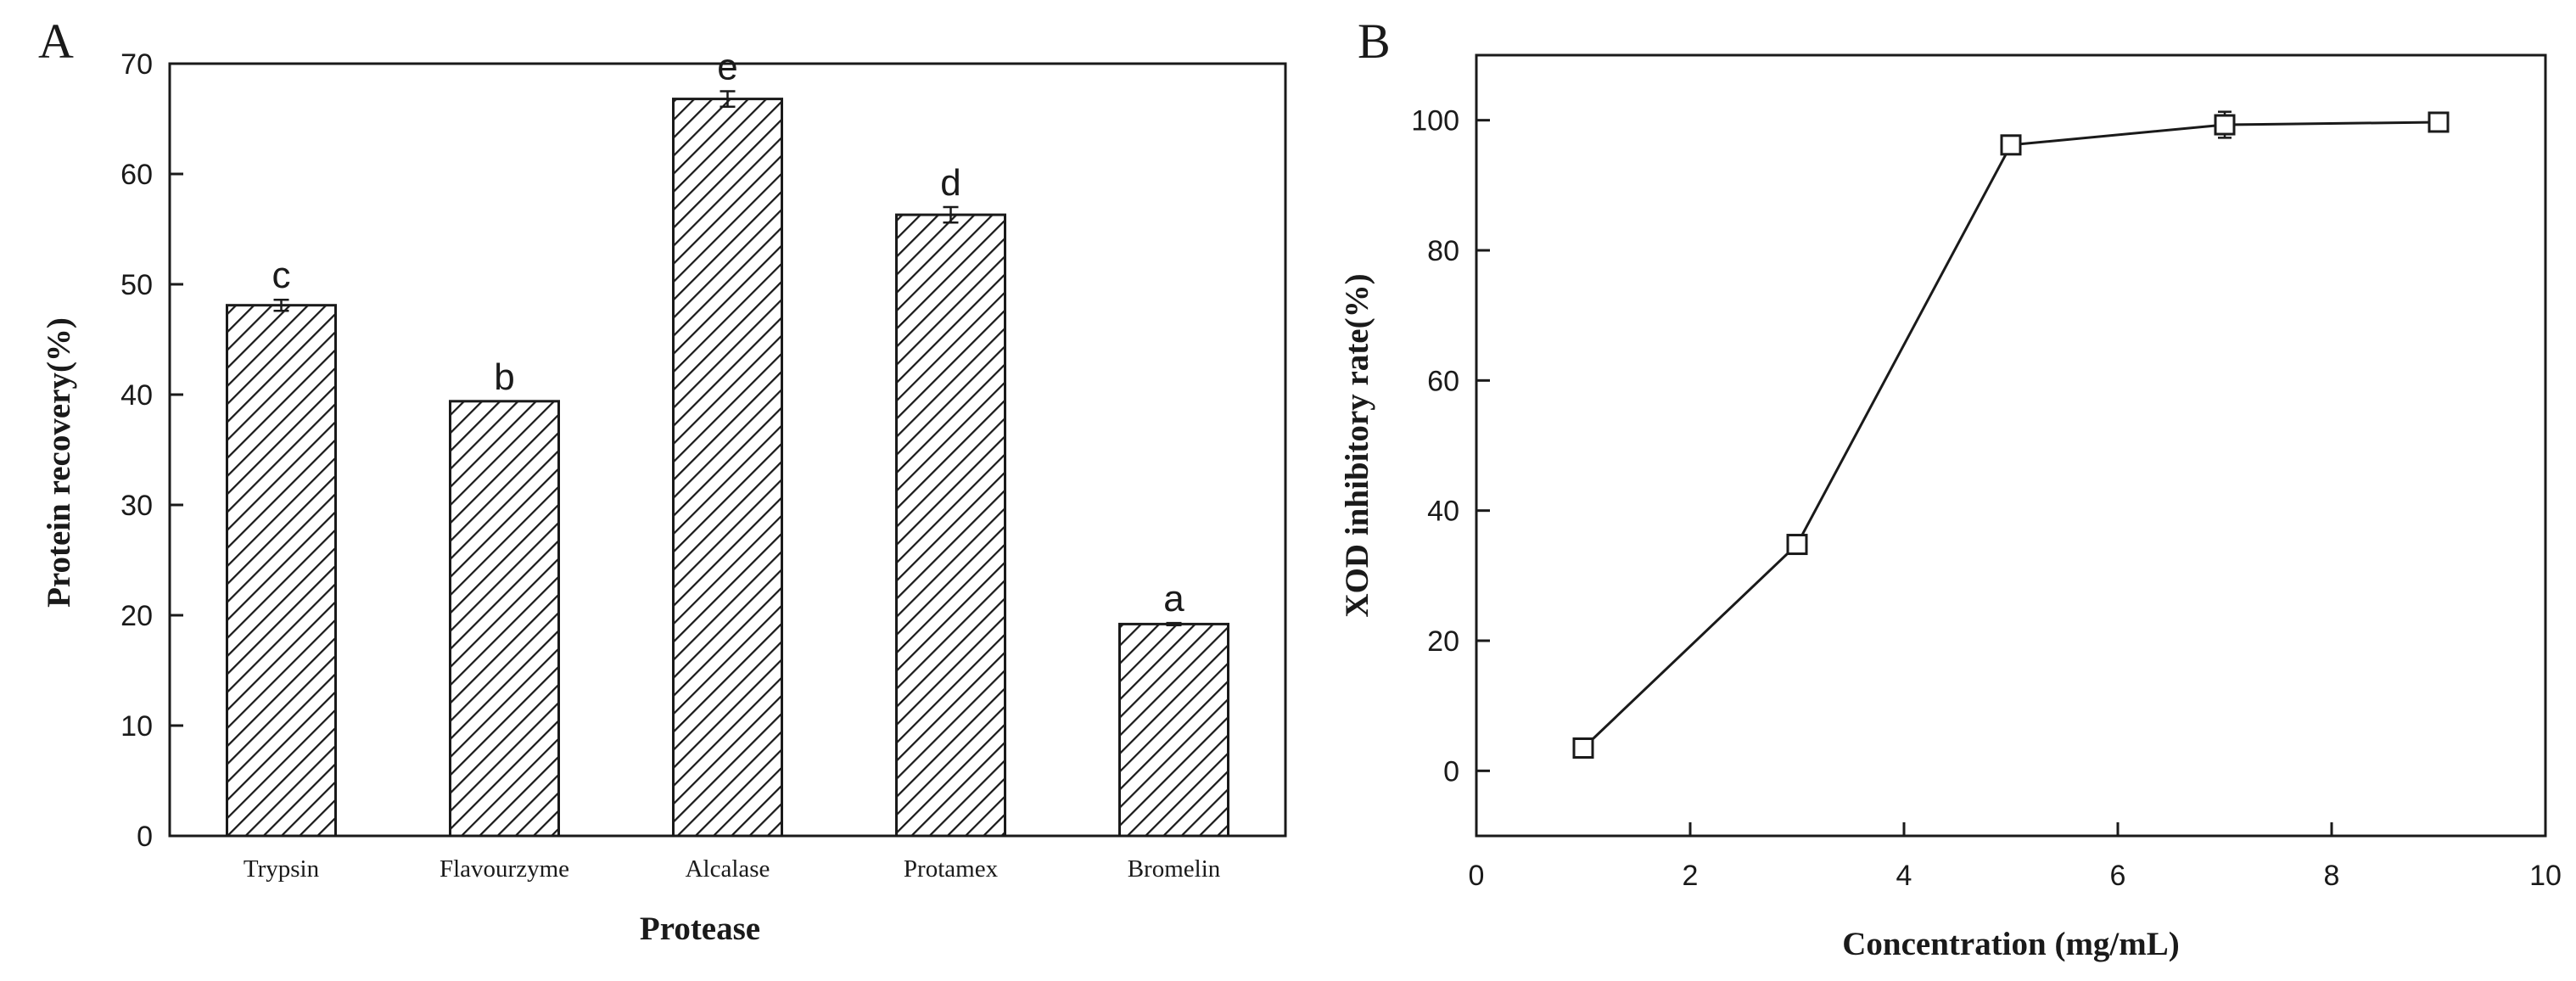 This screenshot has width=2576, height=981. What do you see at coordinates (727, 67) in the screenshot?
I see `significance-letter: e` at bounding box center [727, 67].